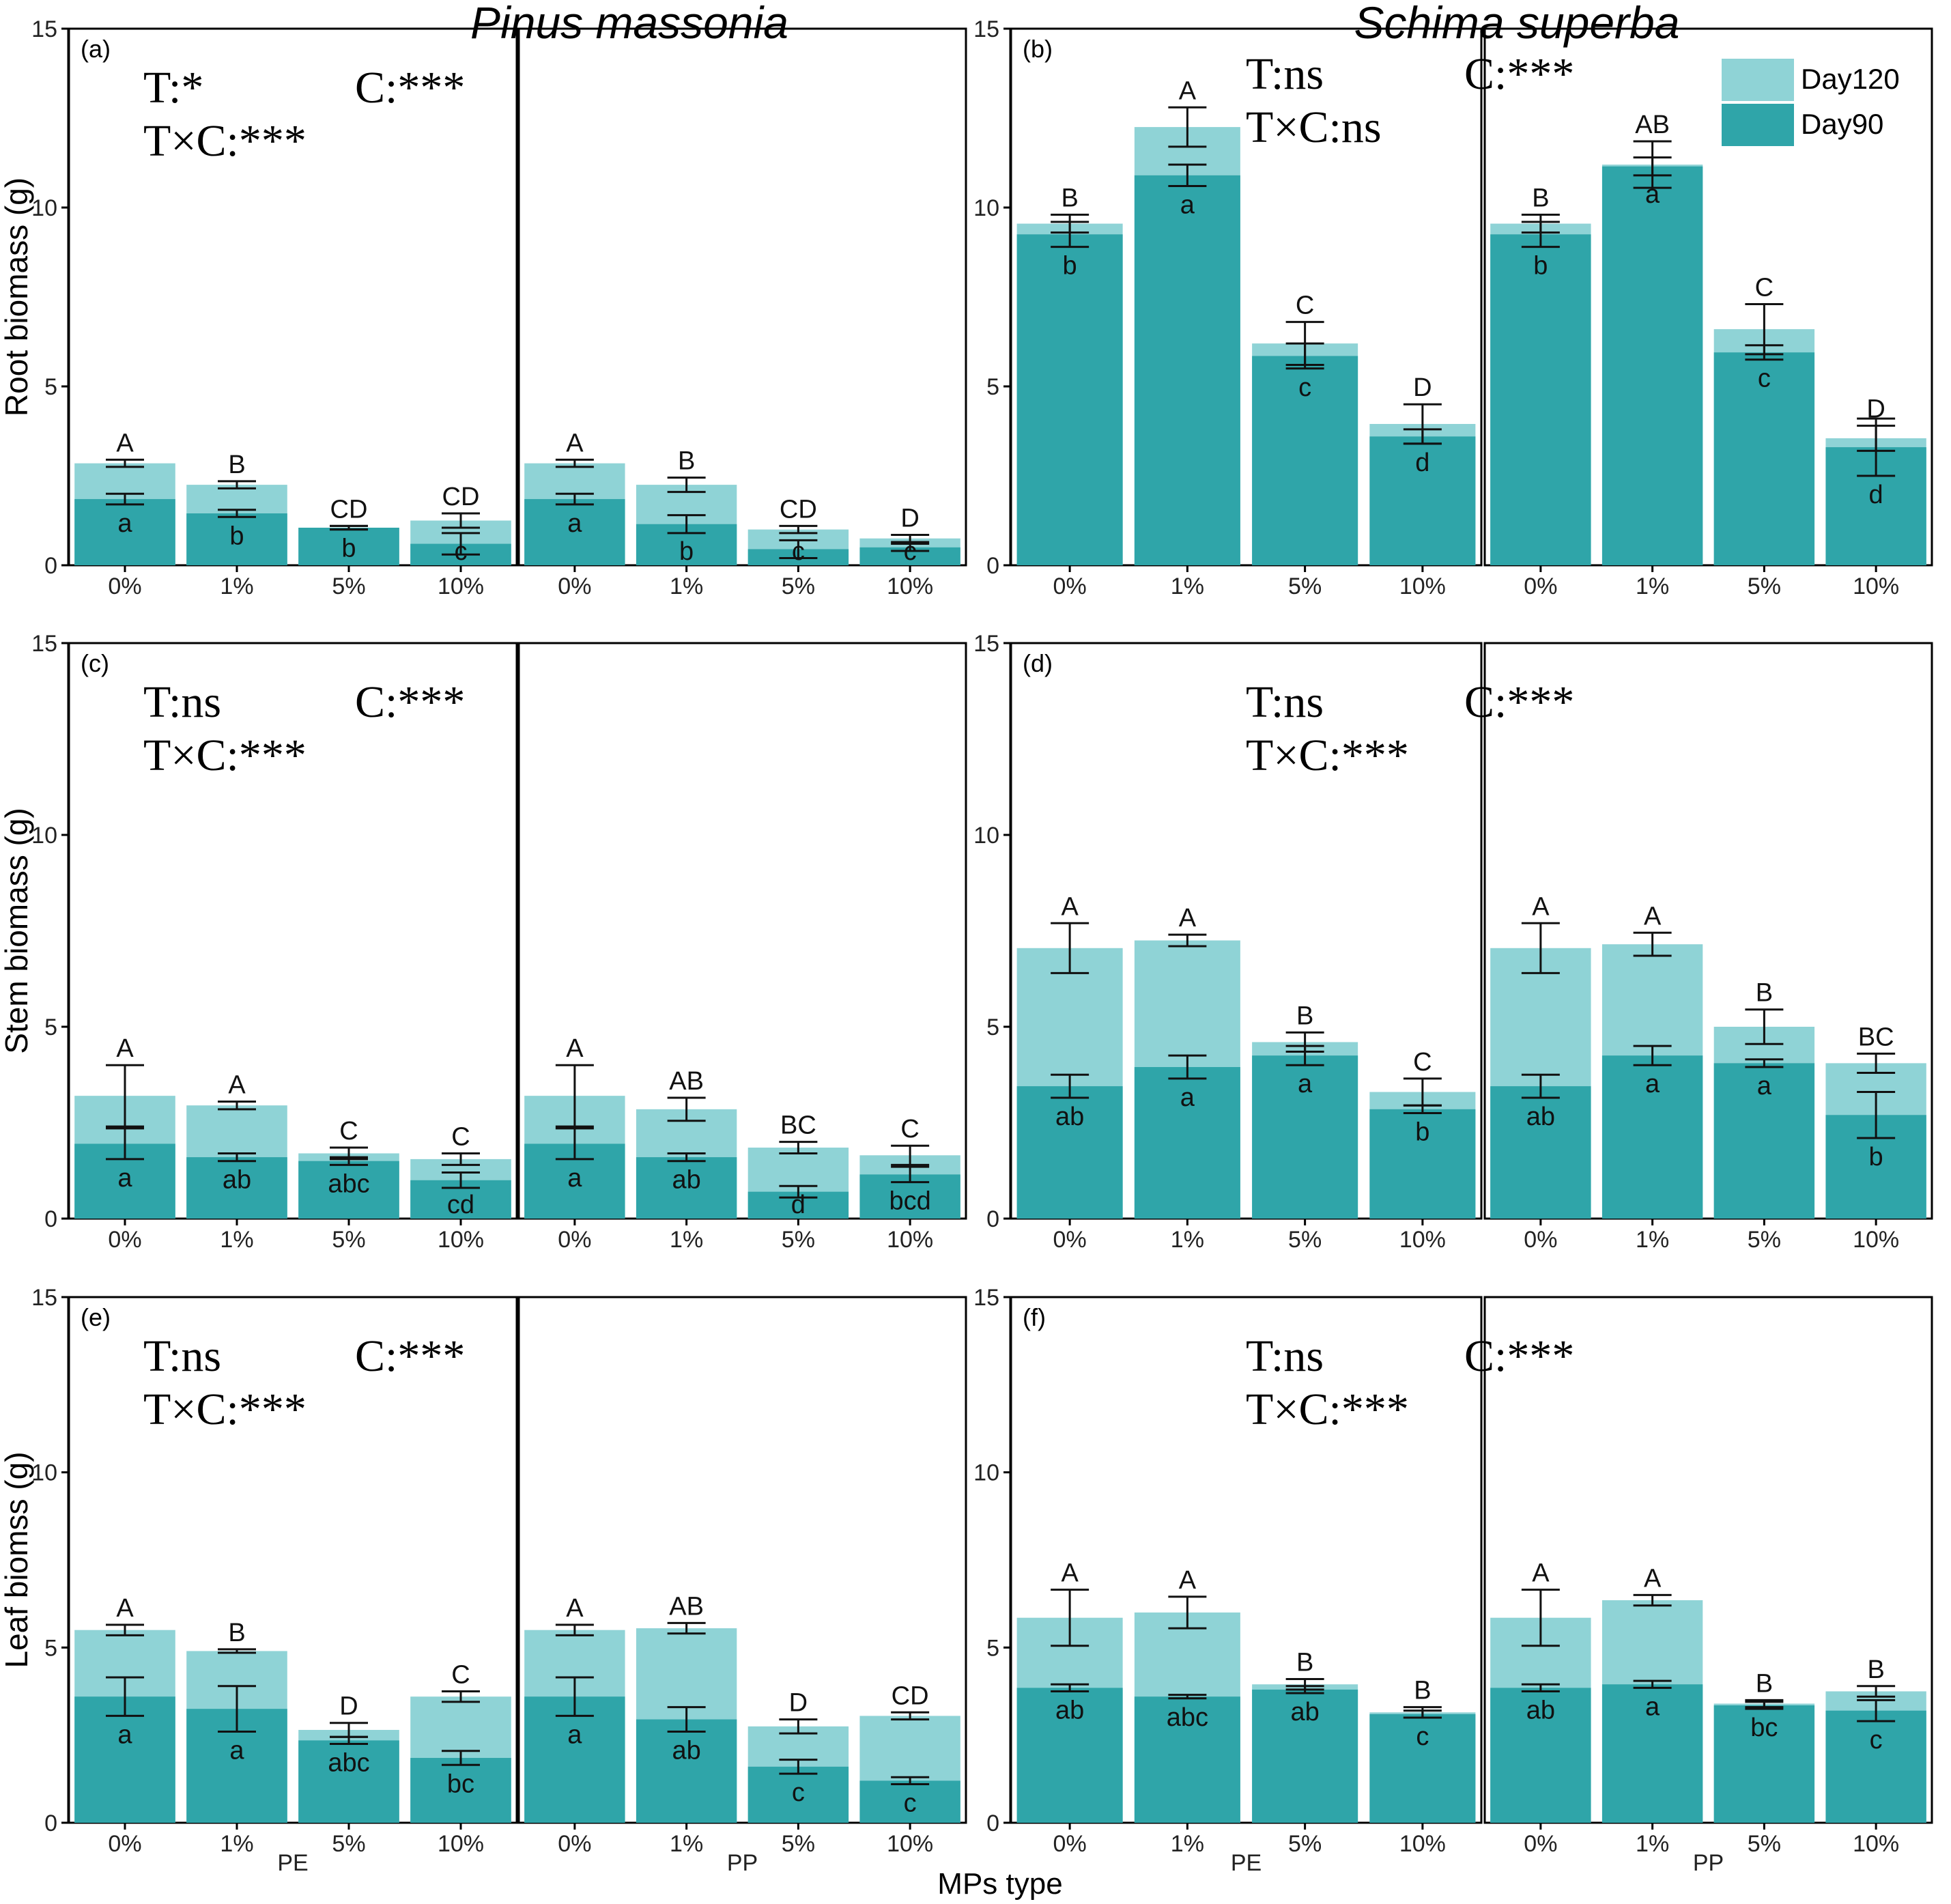 The height and width of the screenshot is (1904, 1951). I want to click on stat-treatment: T:ns, so click(1285, 74).